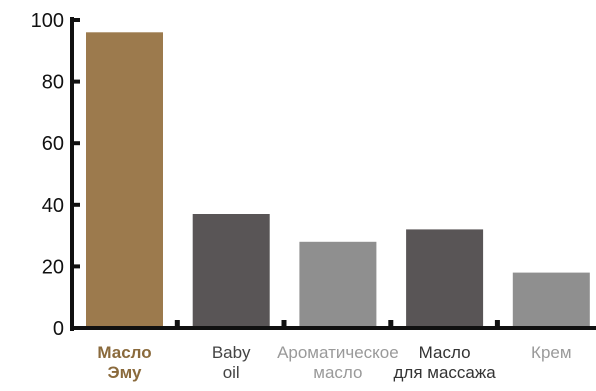 Image resolution: width=596 pixels, height=391 pixels. What do you see at coordinates (53, 206) in the screenshot?
I see `y-tick-label-2: 40` at bounding box center [53, 206].